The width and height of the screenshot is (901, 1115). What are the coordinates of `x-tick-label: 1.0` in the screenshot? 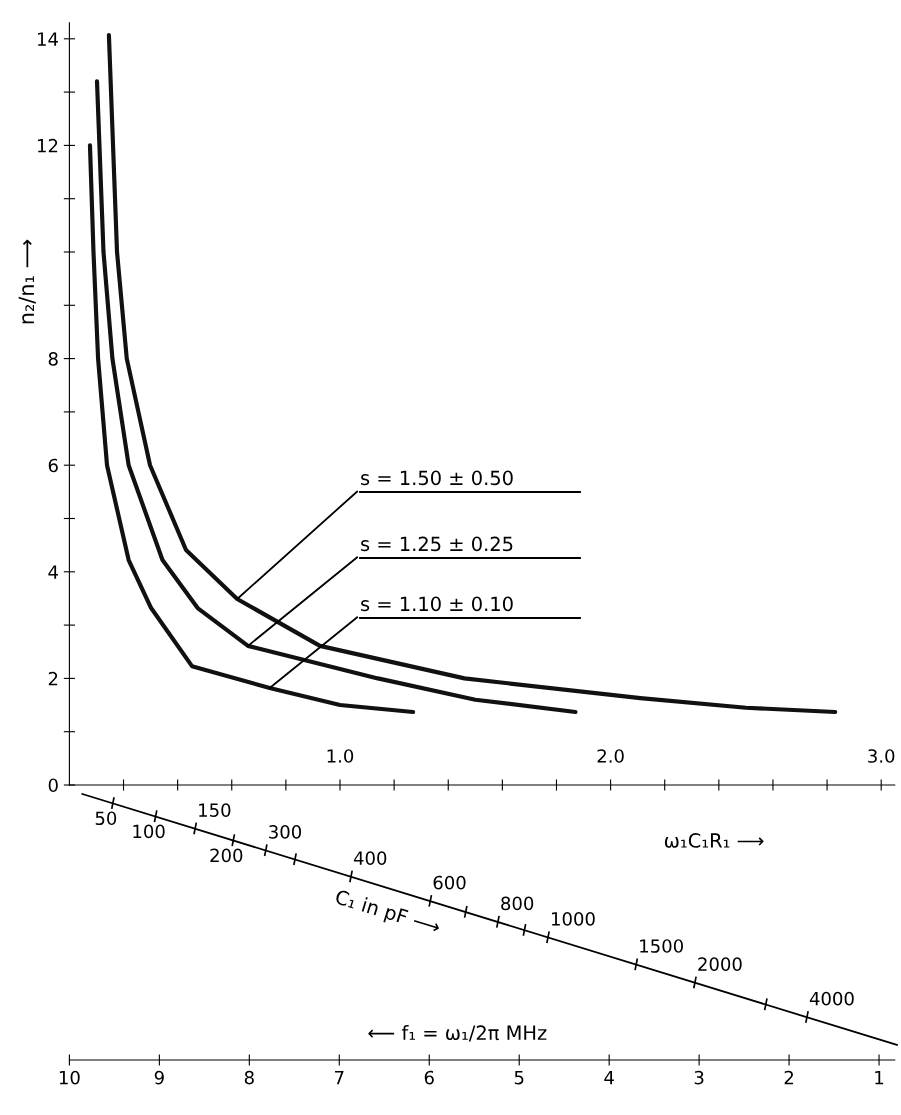 It's located at (340, 756).